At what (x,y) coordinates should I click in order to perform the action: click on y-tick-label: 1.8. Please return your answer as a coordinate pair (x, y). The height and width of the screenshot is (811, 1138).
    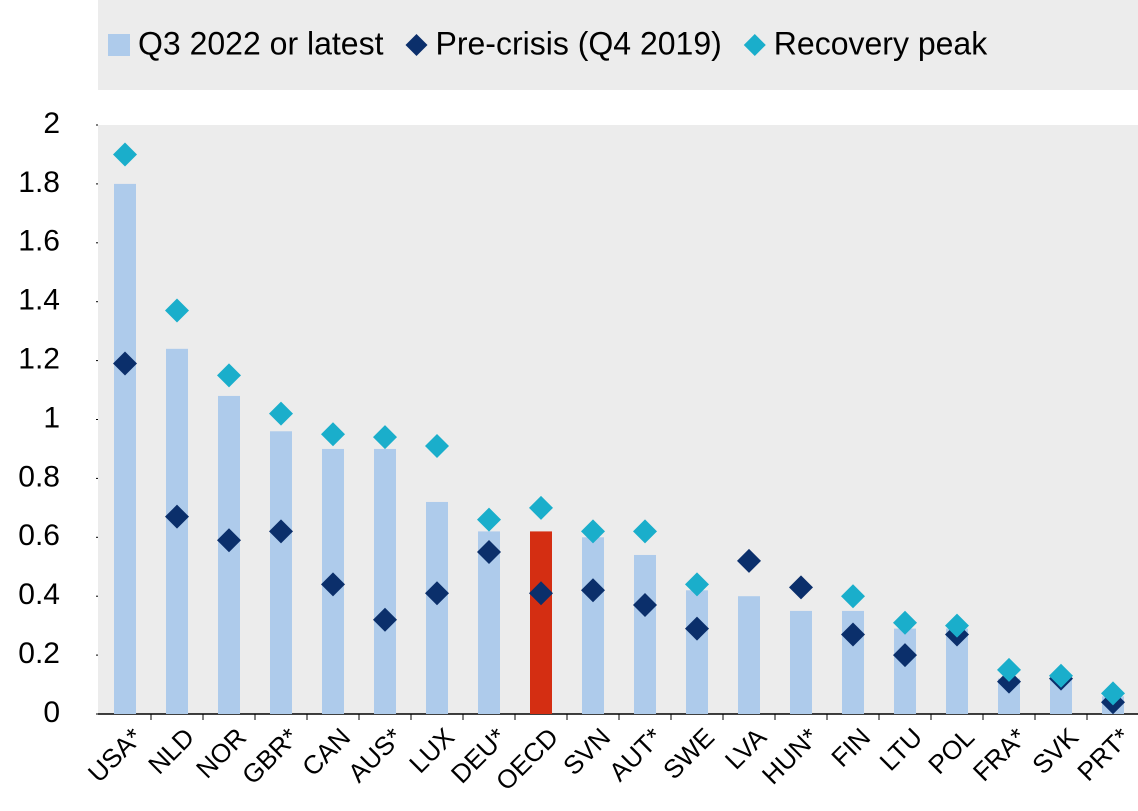
    Looking at the image, I should click on (39, 182).